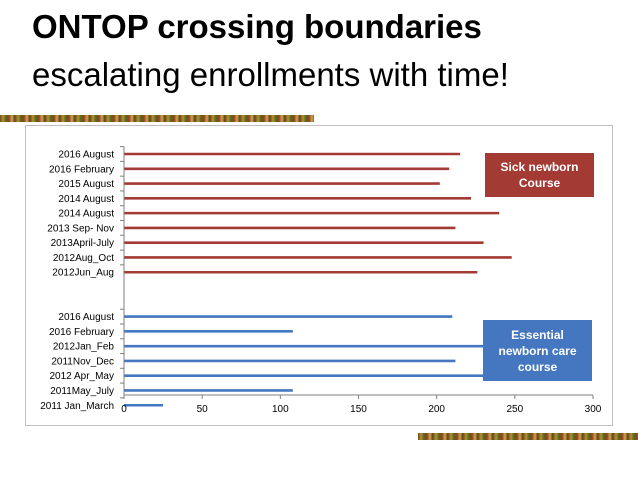 This screenshot has width=638, height=479. I want to click on legend-sick-line-1: Sick newborn, so click(539, 167).